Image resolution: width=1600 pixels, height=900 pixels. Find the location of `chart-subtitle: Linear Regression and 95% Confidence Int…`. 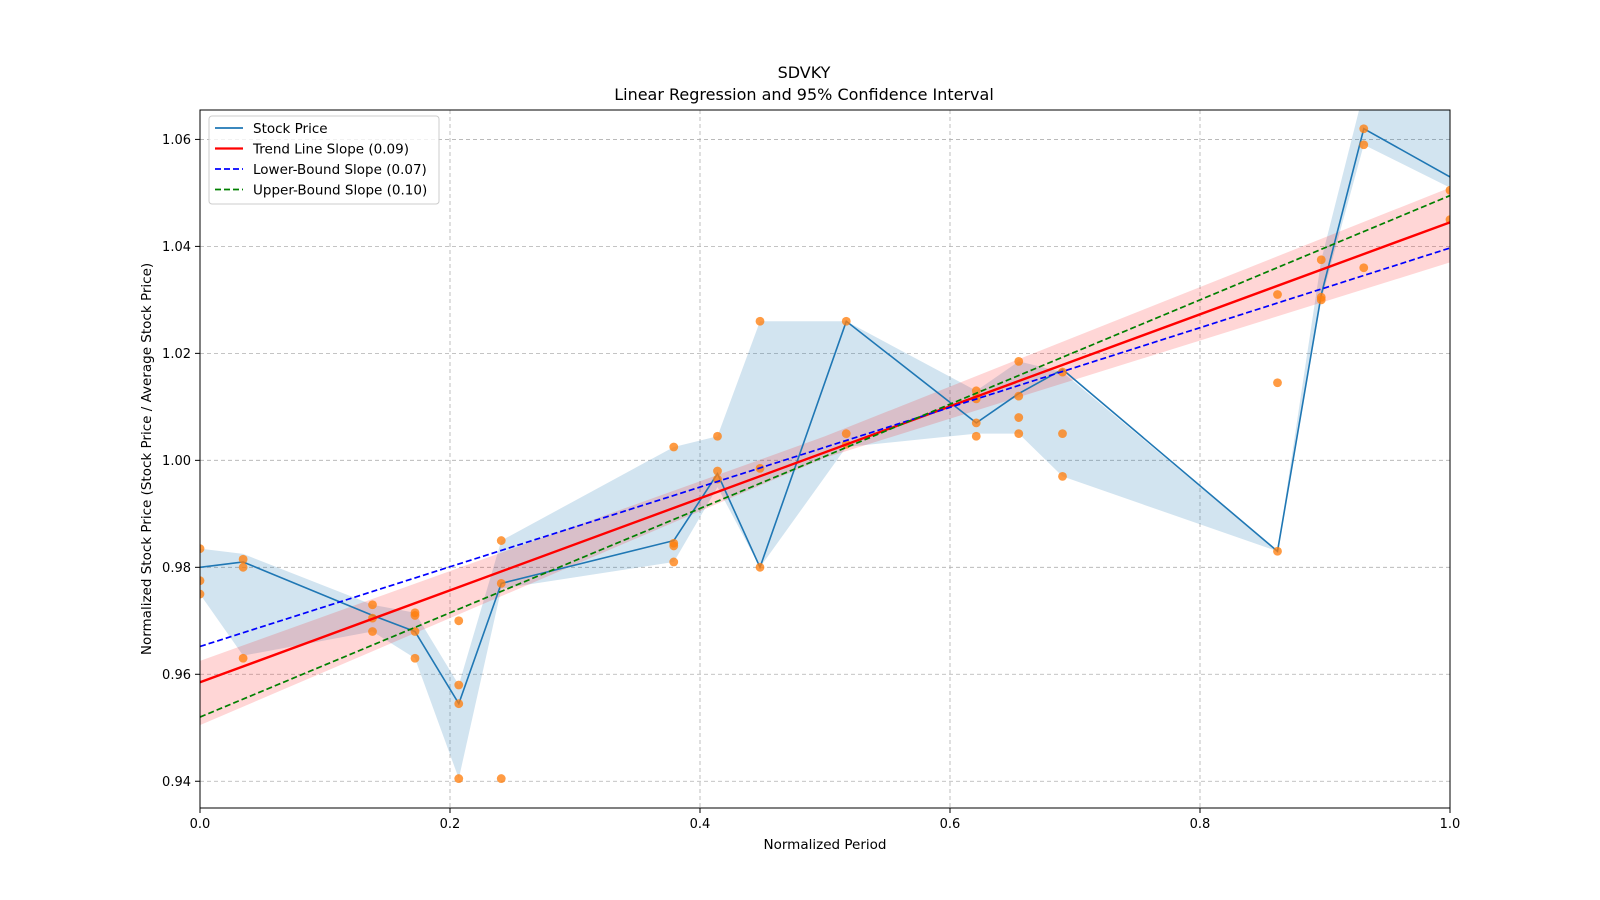

chart-subtitle: Linear Regression and 95% Confidence Int… is located at coordinates (804, 94).